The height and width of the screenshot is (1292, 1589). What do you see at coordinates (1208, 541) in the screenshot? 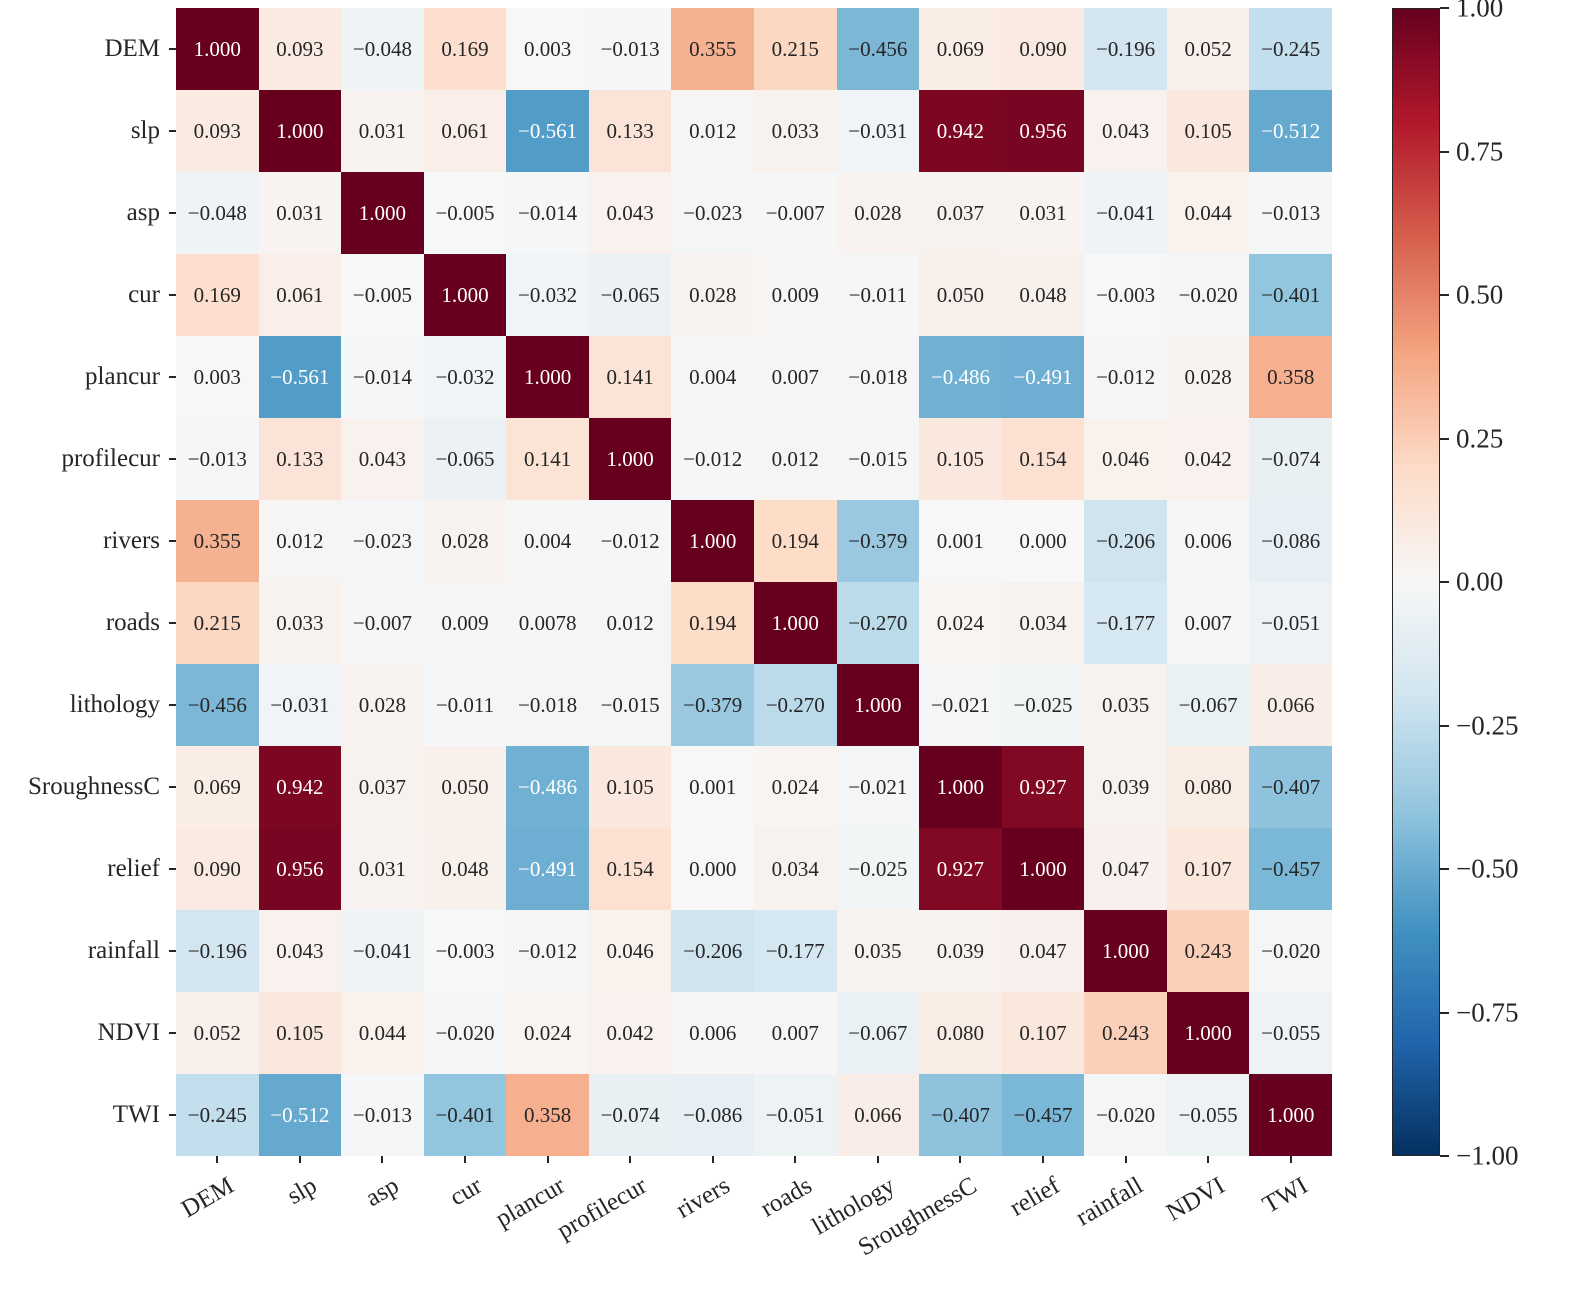
I see `heatmap-cell: 0.006` at bounding box center [1208, 541].